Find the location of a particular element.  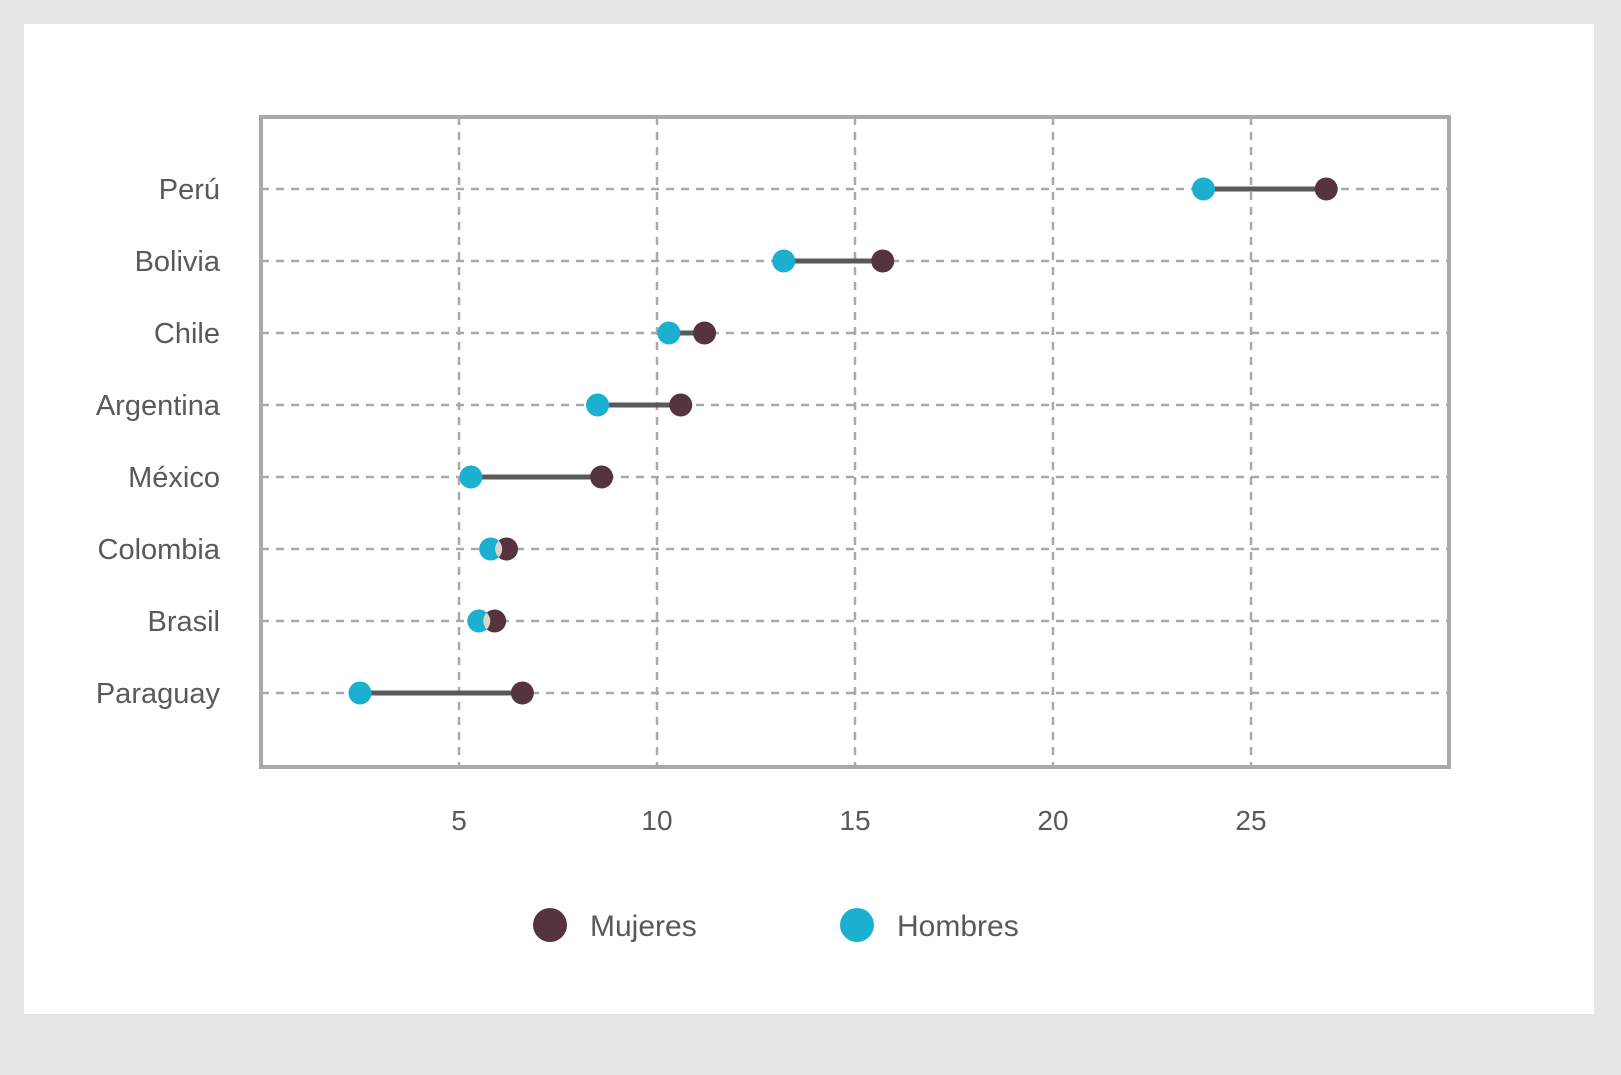

legend-item-hombres: Hombres is located at coordinates (929, 925).